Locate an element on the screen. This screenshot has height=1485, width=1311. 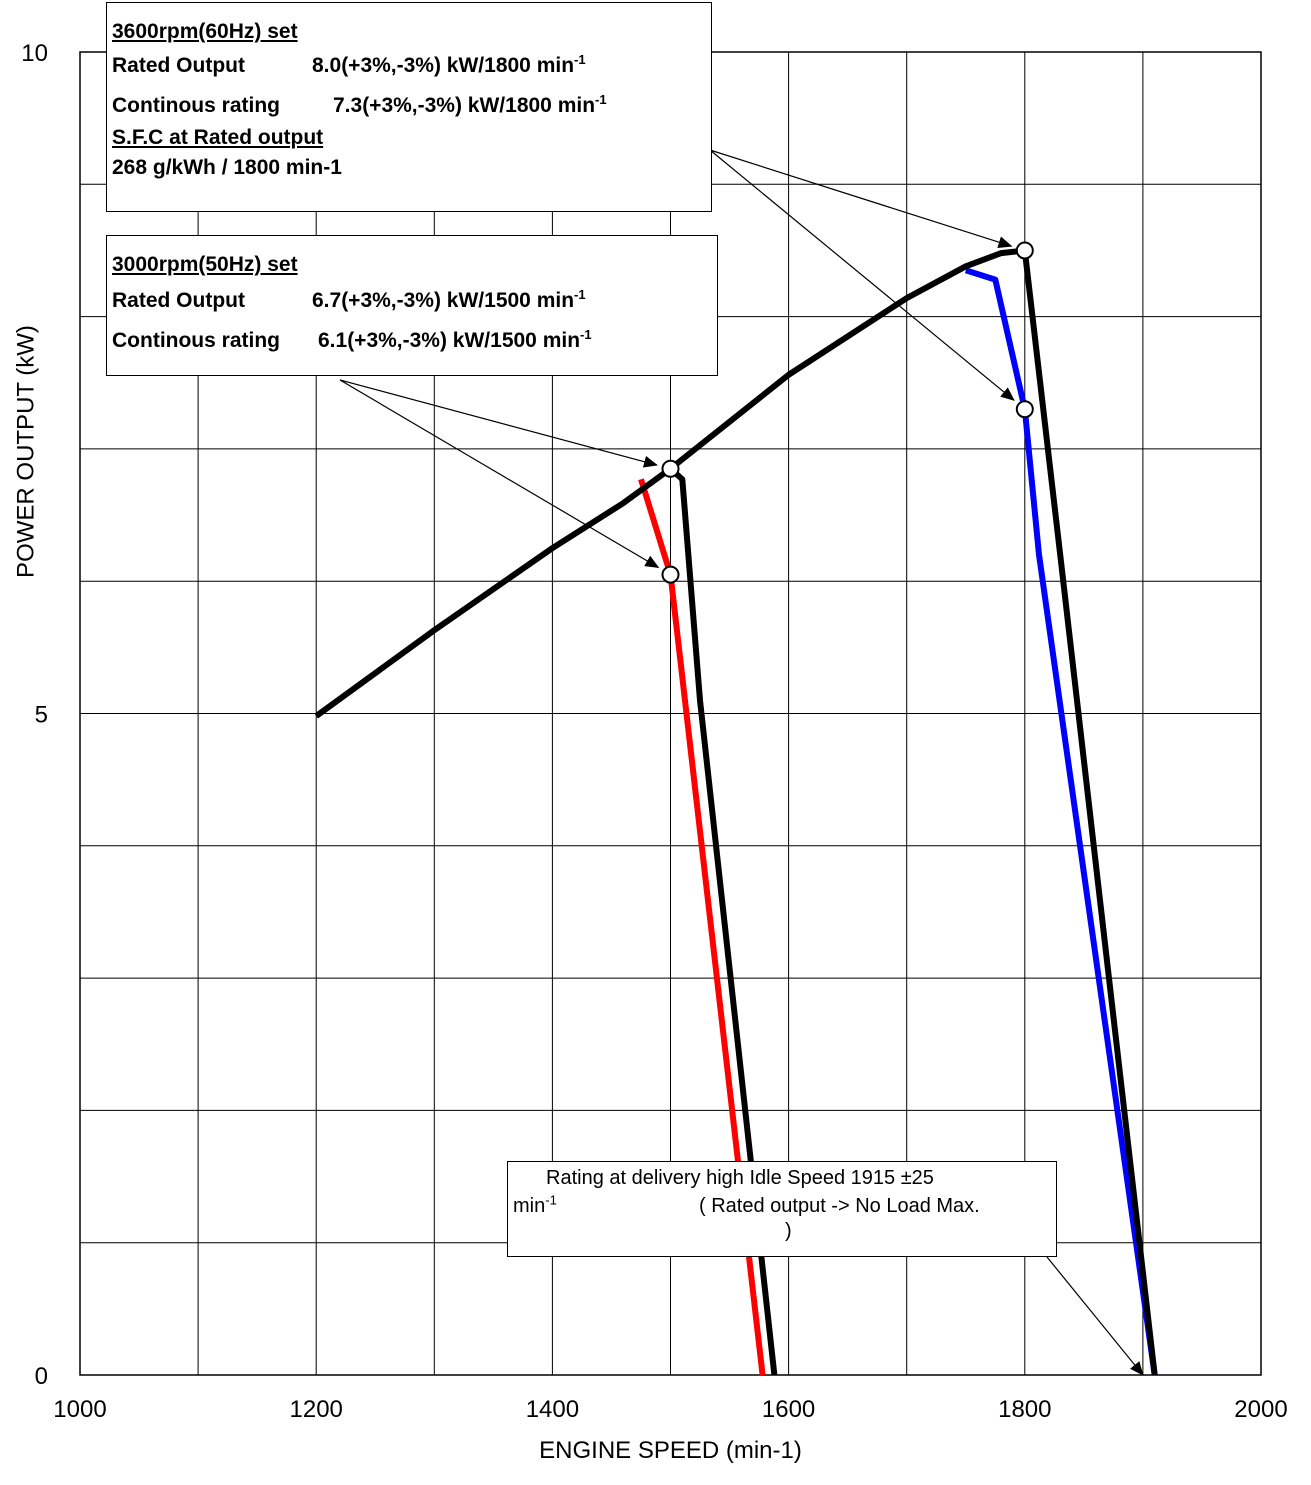
unit: min is located at coordinates (529, 1206).